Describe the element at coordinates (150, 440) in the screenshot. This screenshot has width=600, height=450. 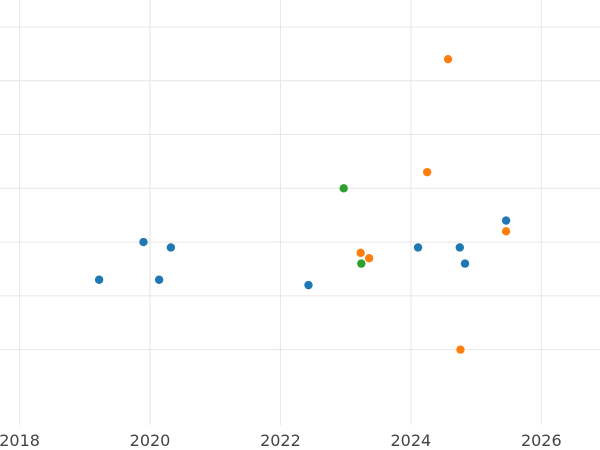
I see `x-tick-label: 2020` at that location.